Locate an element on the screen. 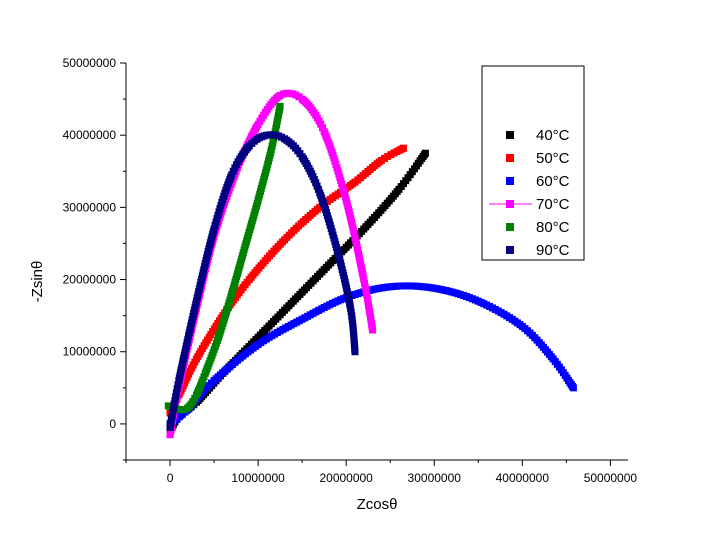 This screenshot has width=710, height=548. y-axis-title: -Zsinθ is located at coordinates (37, 282).